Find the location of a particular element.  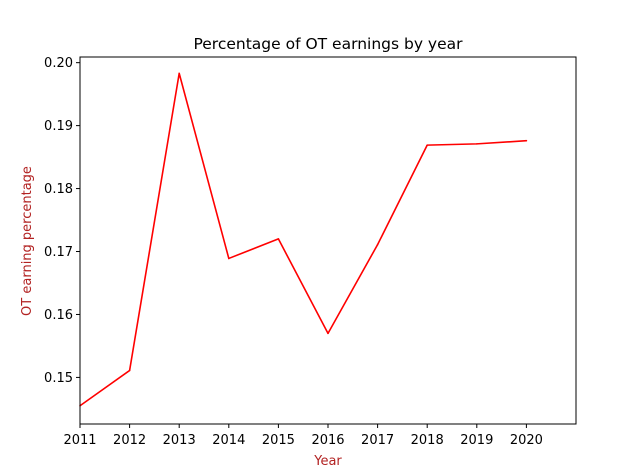

y-tick-label: 0.17 is located at coordinates (58, 252).